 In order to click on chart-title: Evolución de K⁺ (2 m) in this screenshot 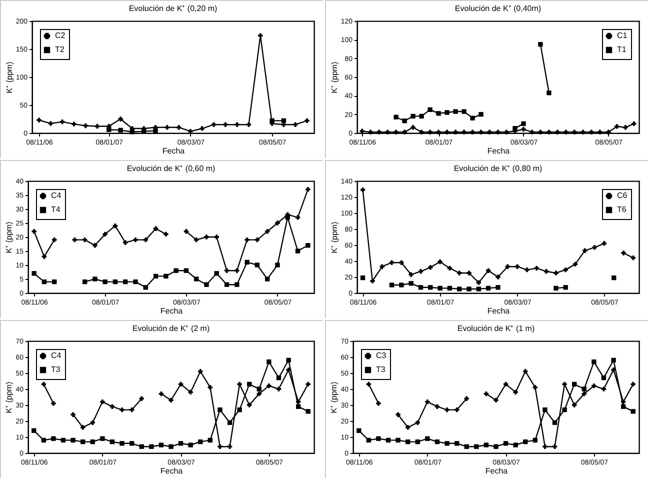, I will do `click(171, 328)`.